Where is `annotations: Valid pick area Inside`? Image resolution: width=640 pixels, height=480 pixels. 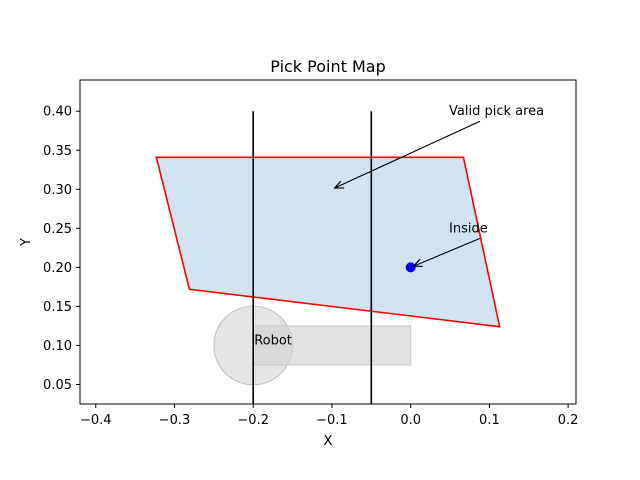 annotations: Valid pick area Inside is located at coordinates (439, 185).